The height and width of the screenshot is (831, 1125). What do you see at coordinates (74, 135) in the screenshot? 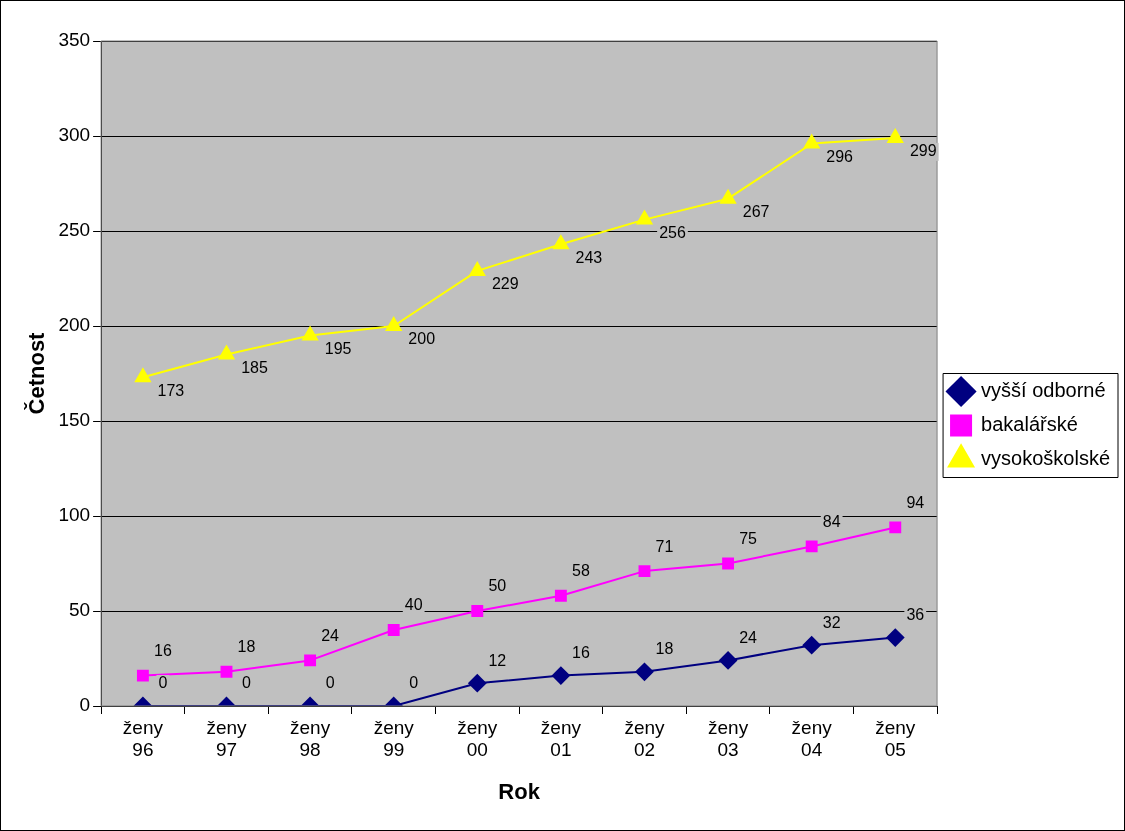
I see `y-tick-label: 300` at bounding box center [74, 135].